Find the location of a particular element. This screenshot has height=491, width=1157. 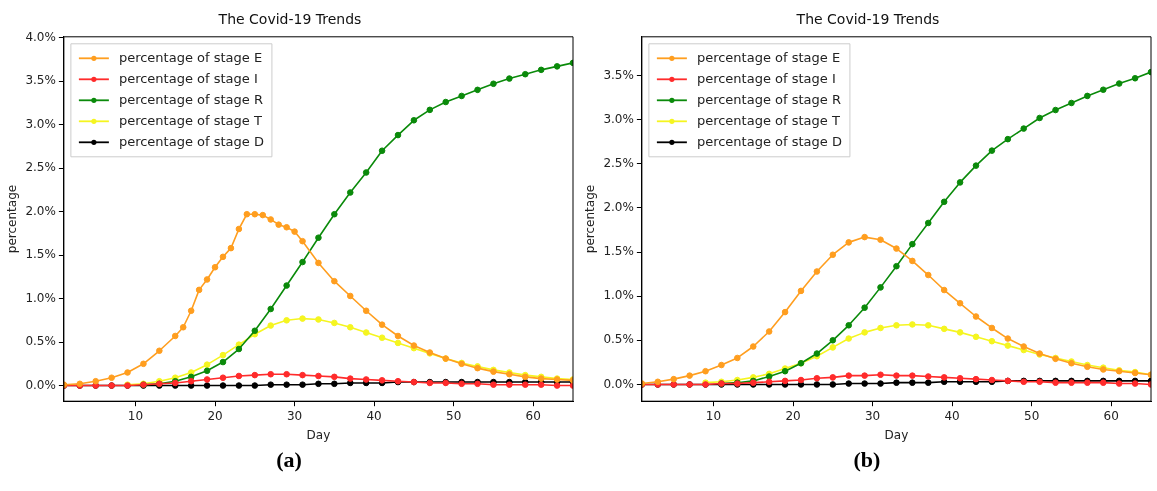

text: (a) is located at coordinates (289, 460).